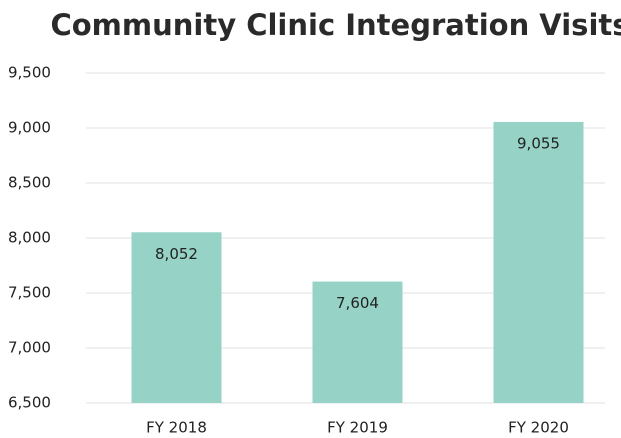 Image resolution: width=621 pixels, height=438 pixels. I want to click on y-tick-label: 8,500, so click(29, 183).